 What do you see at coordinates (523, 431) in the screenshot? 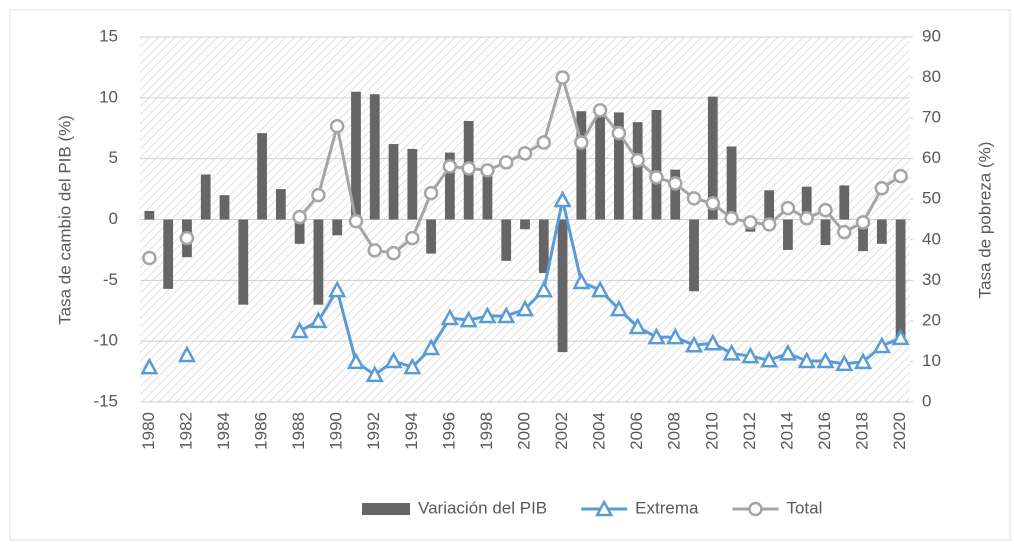
I see `x-tick-label: 2000` at bounding box center [523, 431].